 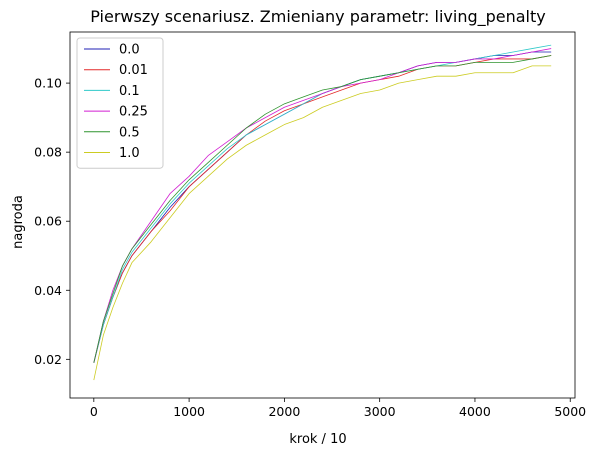 I want to click on x-tick-label: 5000, so click(x=570, y=411).